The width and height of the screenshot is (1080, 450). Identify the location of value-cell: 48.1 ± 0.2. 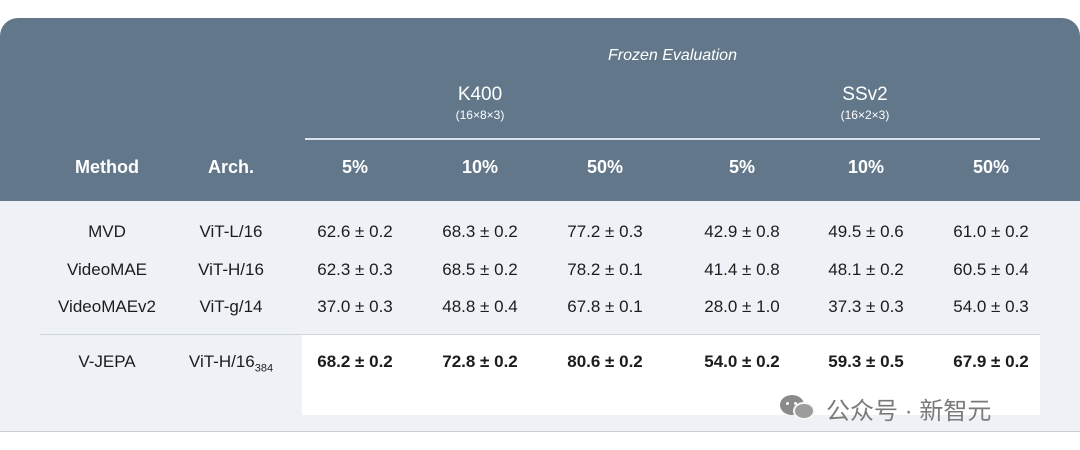
(866, 269).